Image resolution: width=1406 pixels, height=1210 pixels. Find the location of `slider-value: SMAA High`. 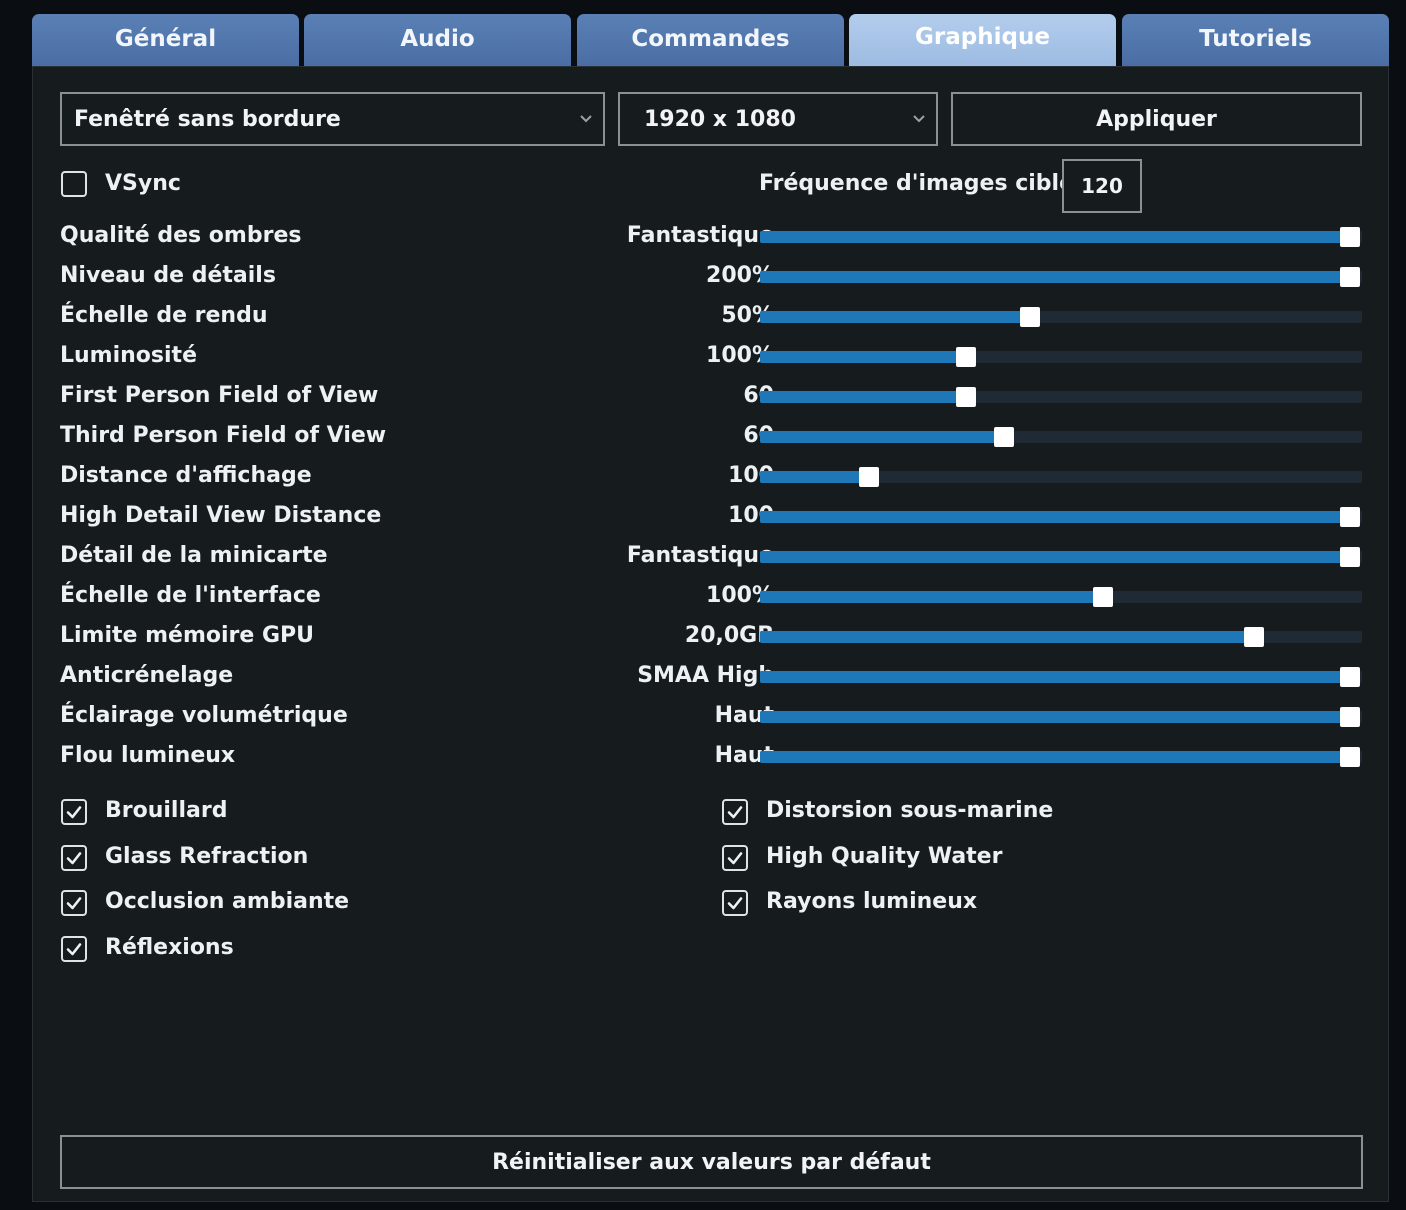

slider-value: SMAA High is located at coordinates (705, 675).